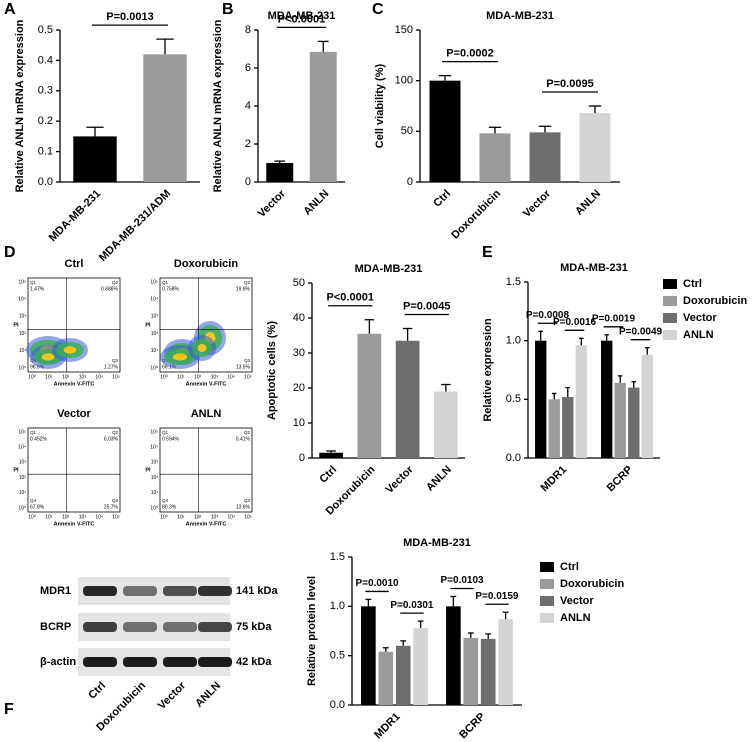 This screenshot has height=742, width=753. Describe the element at coordinates (337, 705) in the screenshot. I see `y-tick-label: 0.0` at that location.